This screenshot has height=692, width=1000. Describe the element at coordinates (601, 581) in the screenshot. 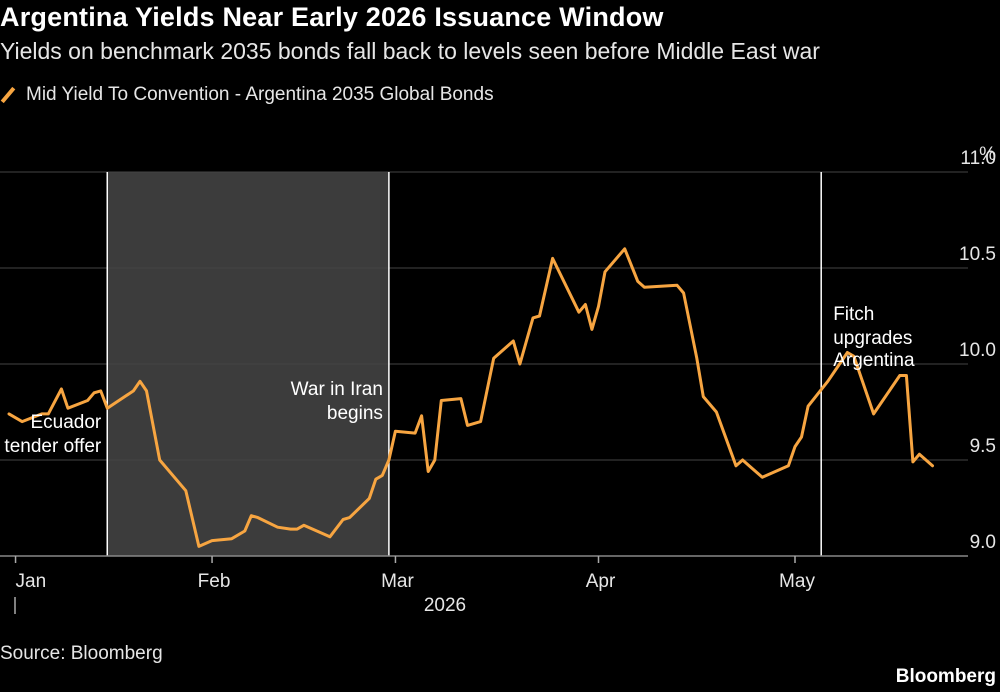

I see `x-tick-label: Apr` at that location.